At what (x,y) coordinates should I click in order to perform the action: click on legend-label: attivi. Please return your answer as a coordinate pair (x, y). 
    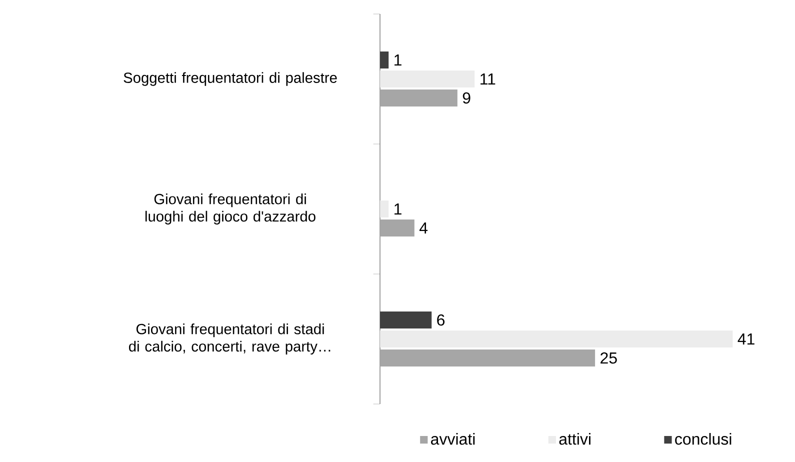
    Looking at the image, I should click on (574, 439).